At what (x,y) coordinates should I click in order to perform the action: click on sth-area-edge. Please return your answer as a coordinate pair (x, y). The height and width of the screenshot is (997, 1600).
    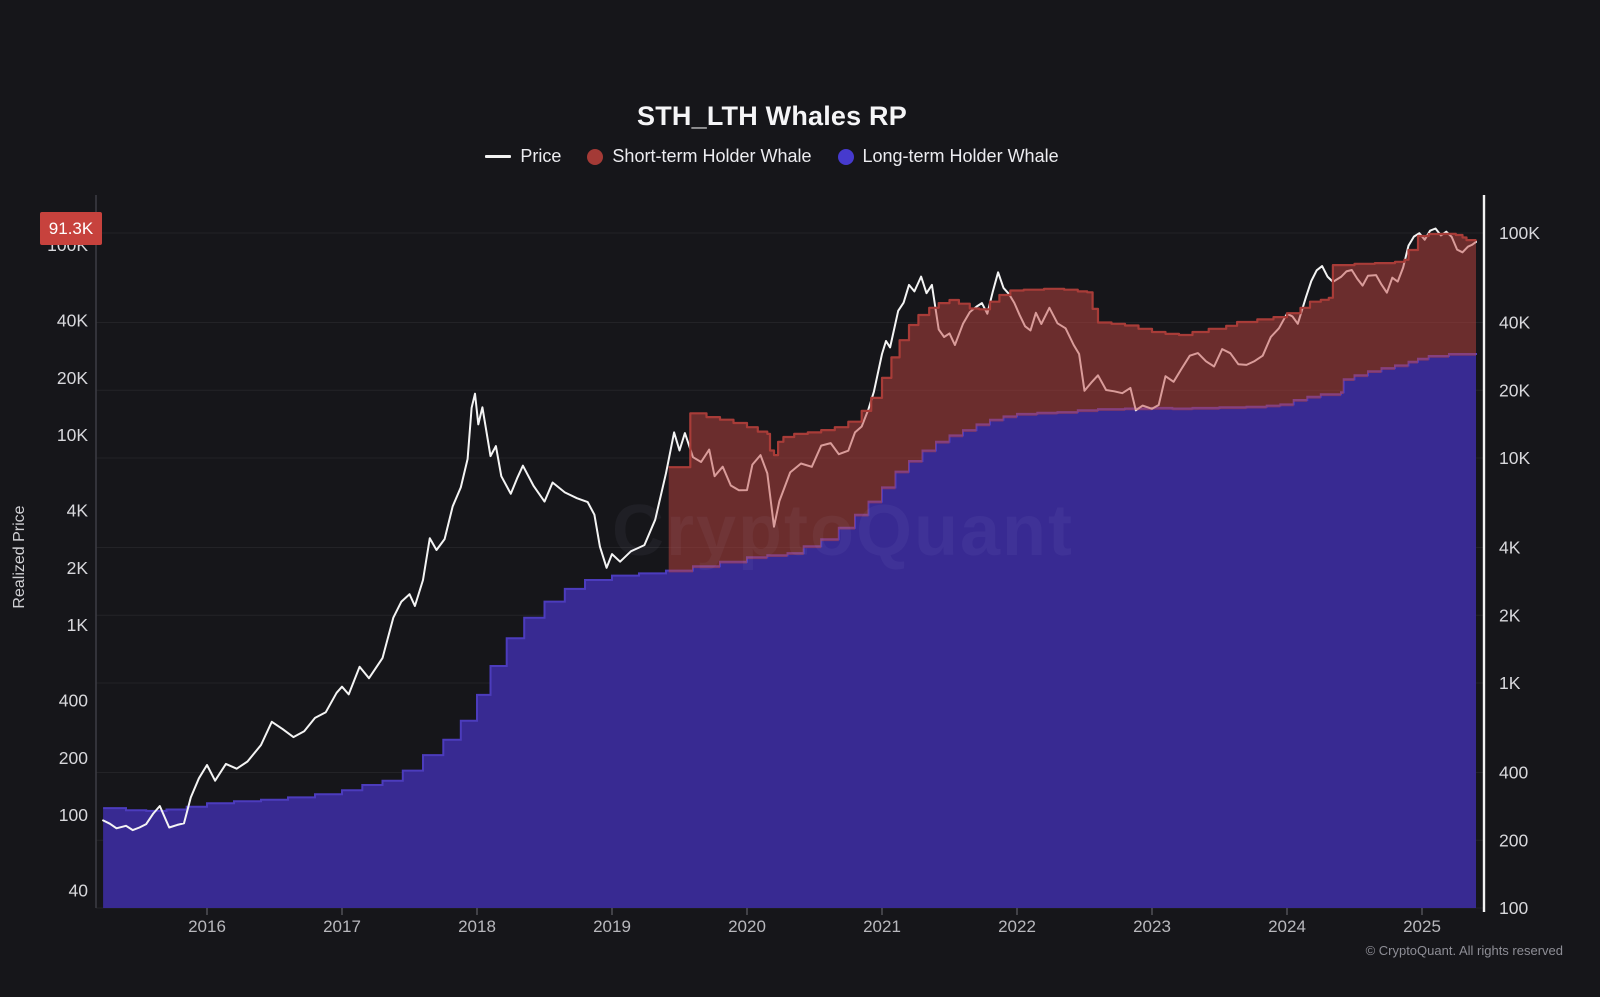
    Looking at the image, I should click on (1073, 350).